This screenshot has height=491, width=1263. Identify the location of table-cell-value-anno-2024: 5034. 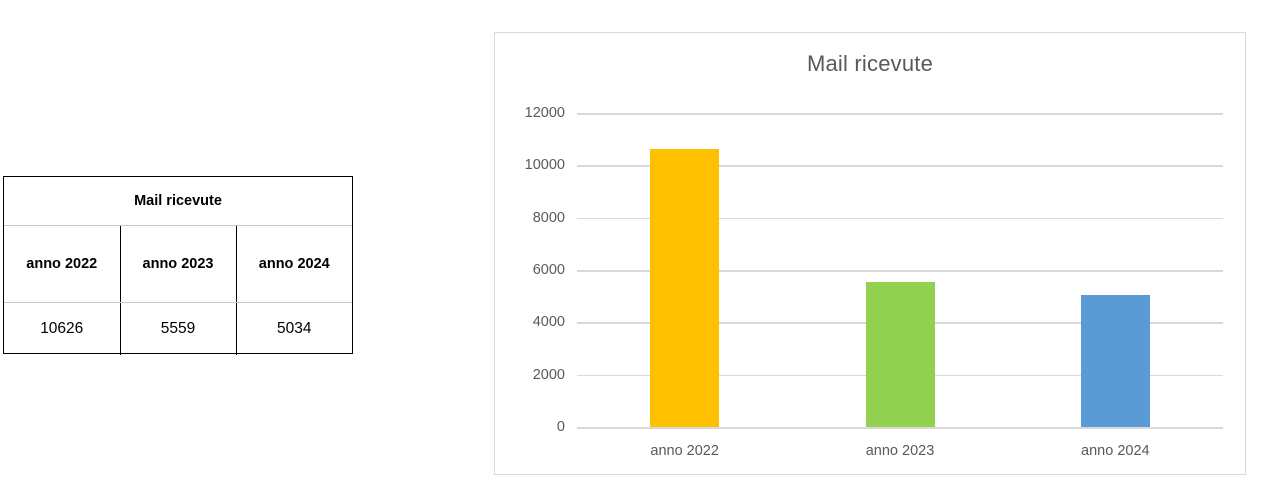
(293, 328).